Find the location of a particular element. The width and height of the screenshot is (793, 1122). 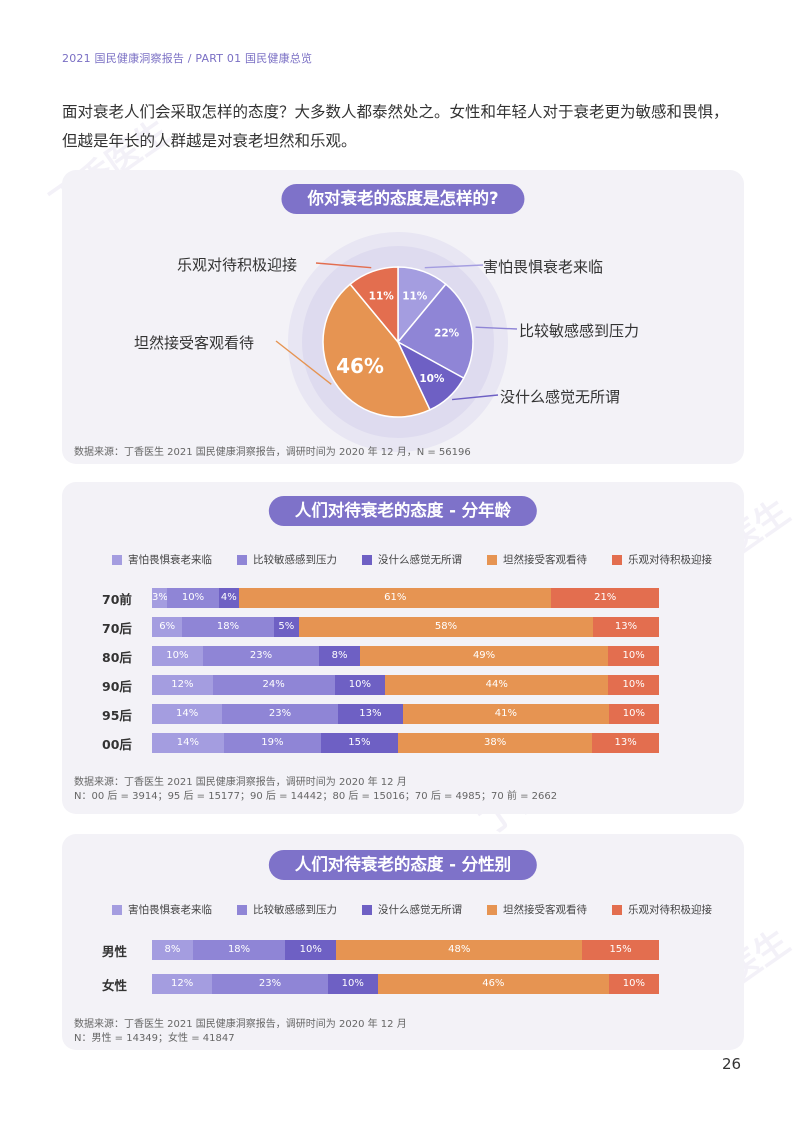

pie-chart-title: 你对衰老的态度是怎样的? is located at coordinates (403, 199).